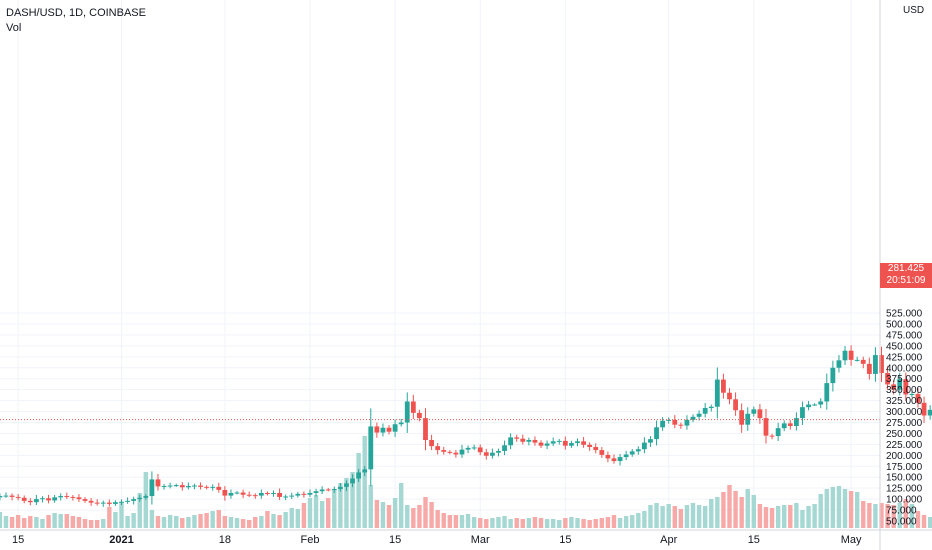  I want to click on price-tick-label: 100.000, so click(904, 500).